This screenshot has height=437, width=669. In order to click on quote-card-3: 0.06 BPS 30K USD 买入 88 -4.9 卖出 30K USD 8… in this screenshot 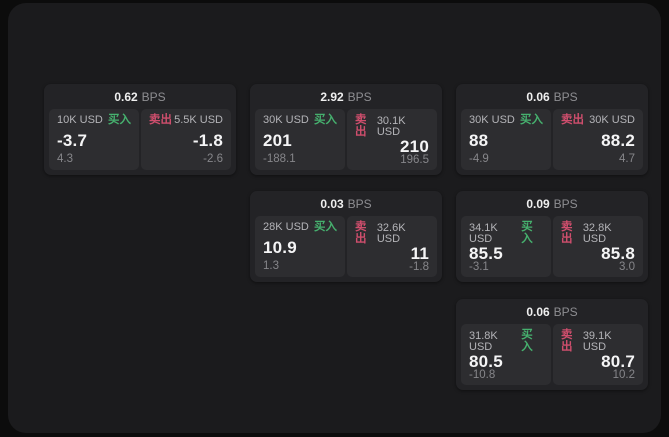, I will do `click(552, 129)`.